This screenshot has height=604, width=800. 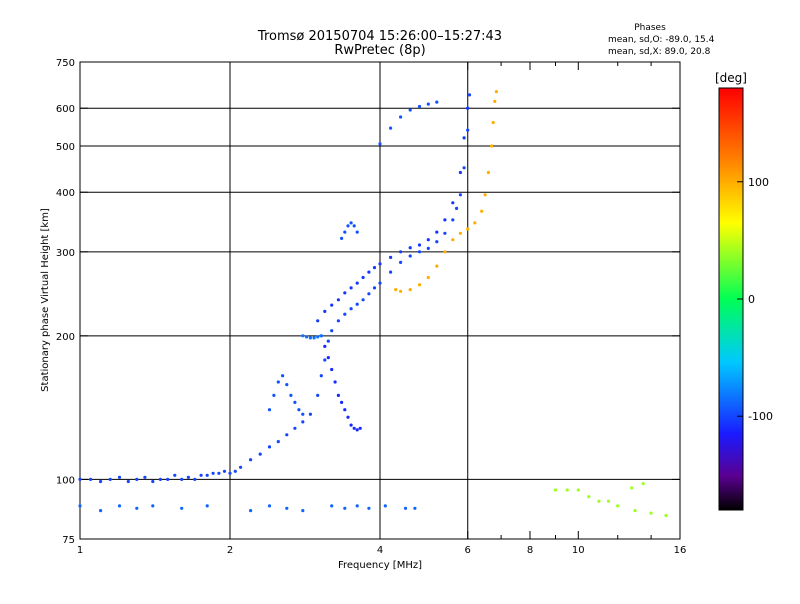 I want to click on x-tick-label: 4, so click(x=380, y=550).